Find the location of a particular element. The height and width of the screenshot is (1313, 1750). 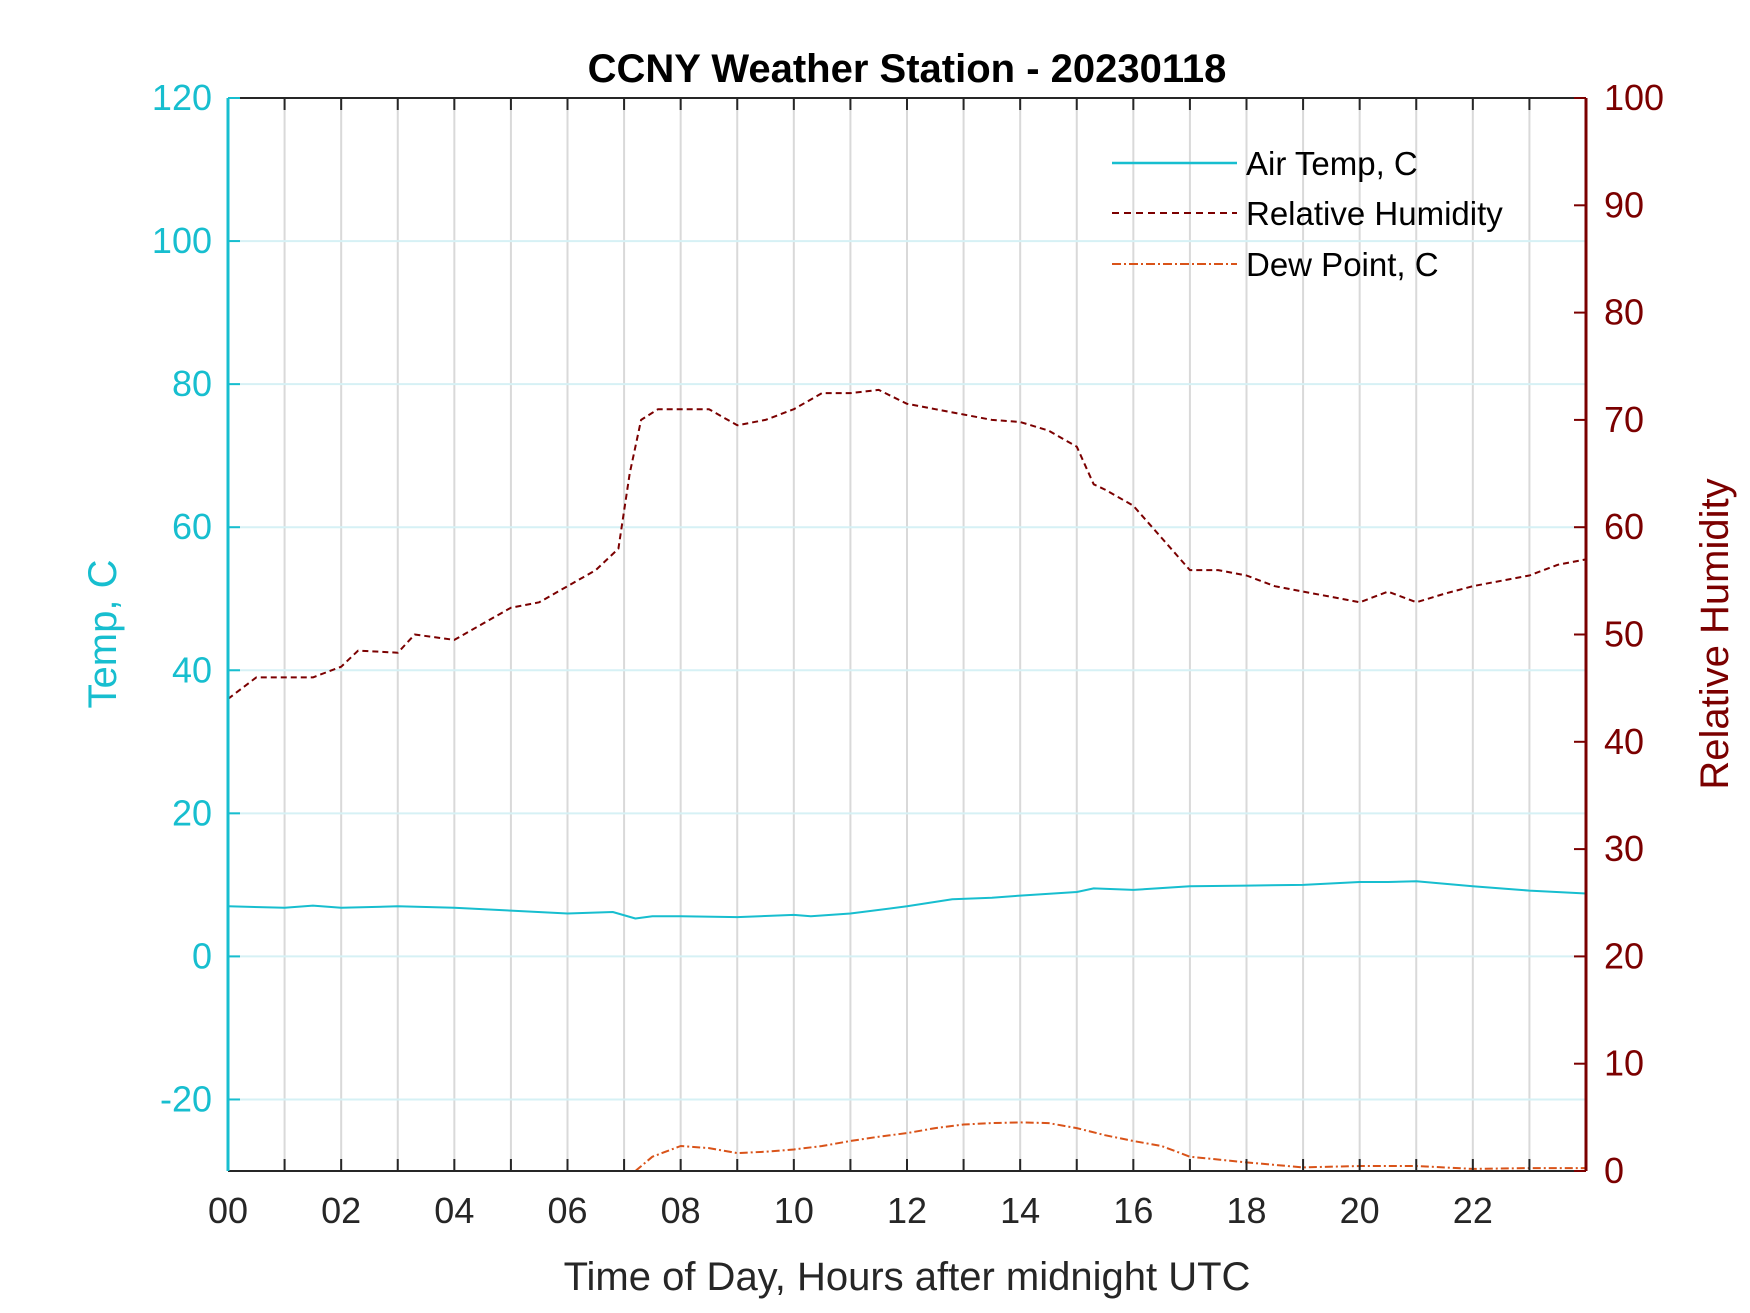

x-tick-label-22: 22 is located at coordinates (1473, 1210).